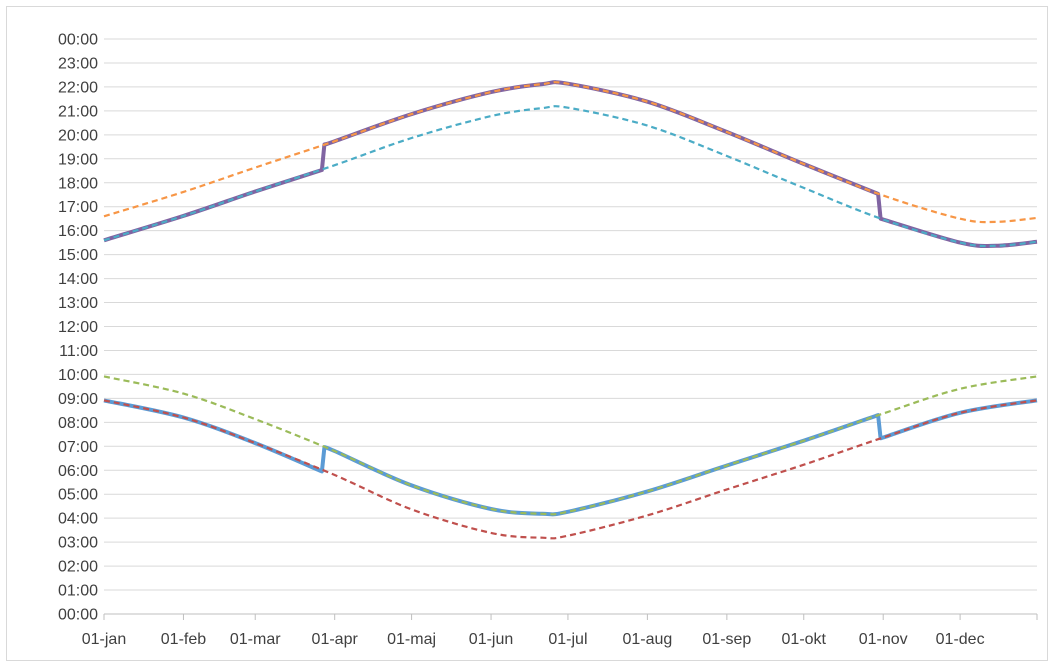 This screenshot has height=668, width=1056. What do you see at coordinates (78, 183) in the screenshot?
I see `y-tick-label: 18:00` at bounding box center [78, 183].